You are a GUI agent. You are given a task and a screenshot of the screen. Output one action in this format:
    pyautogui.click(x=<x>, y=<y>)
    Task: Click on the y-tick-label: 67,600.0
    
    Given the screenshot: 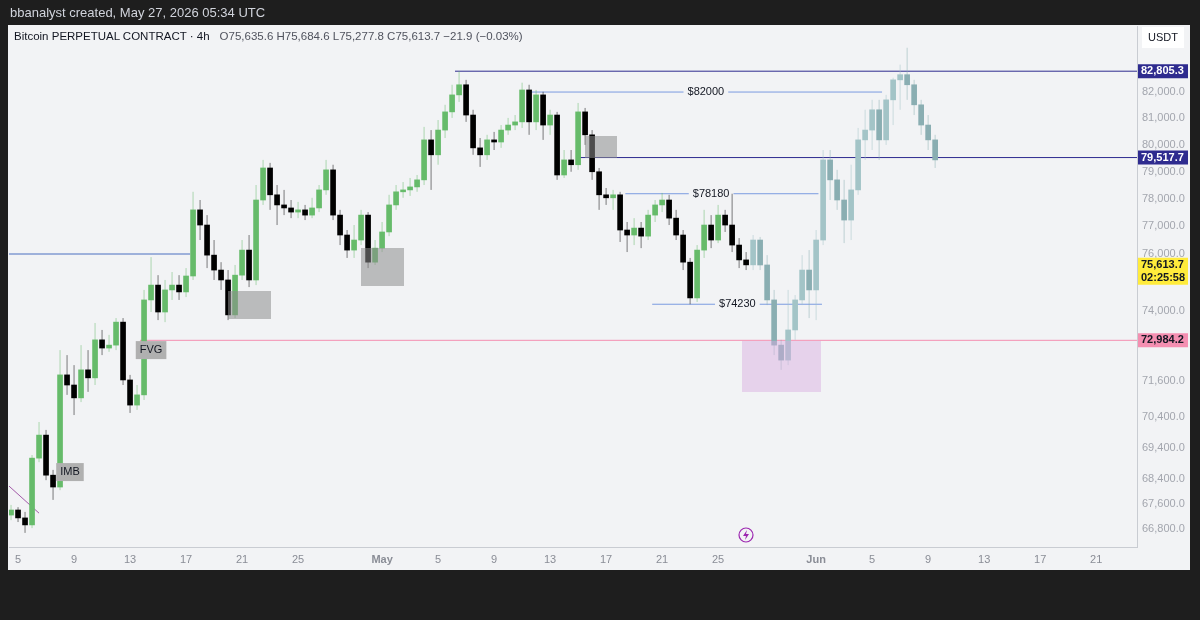 What is the action you would take?
    pyautogui.click(x=1163, y=502)
    